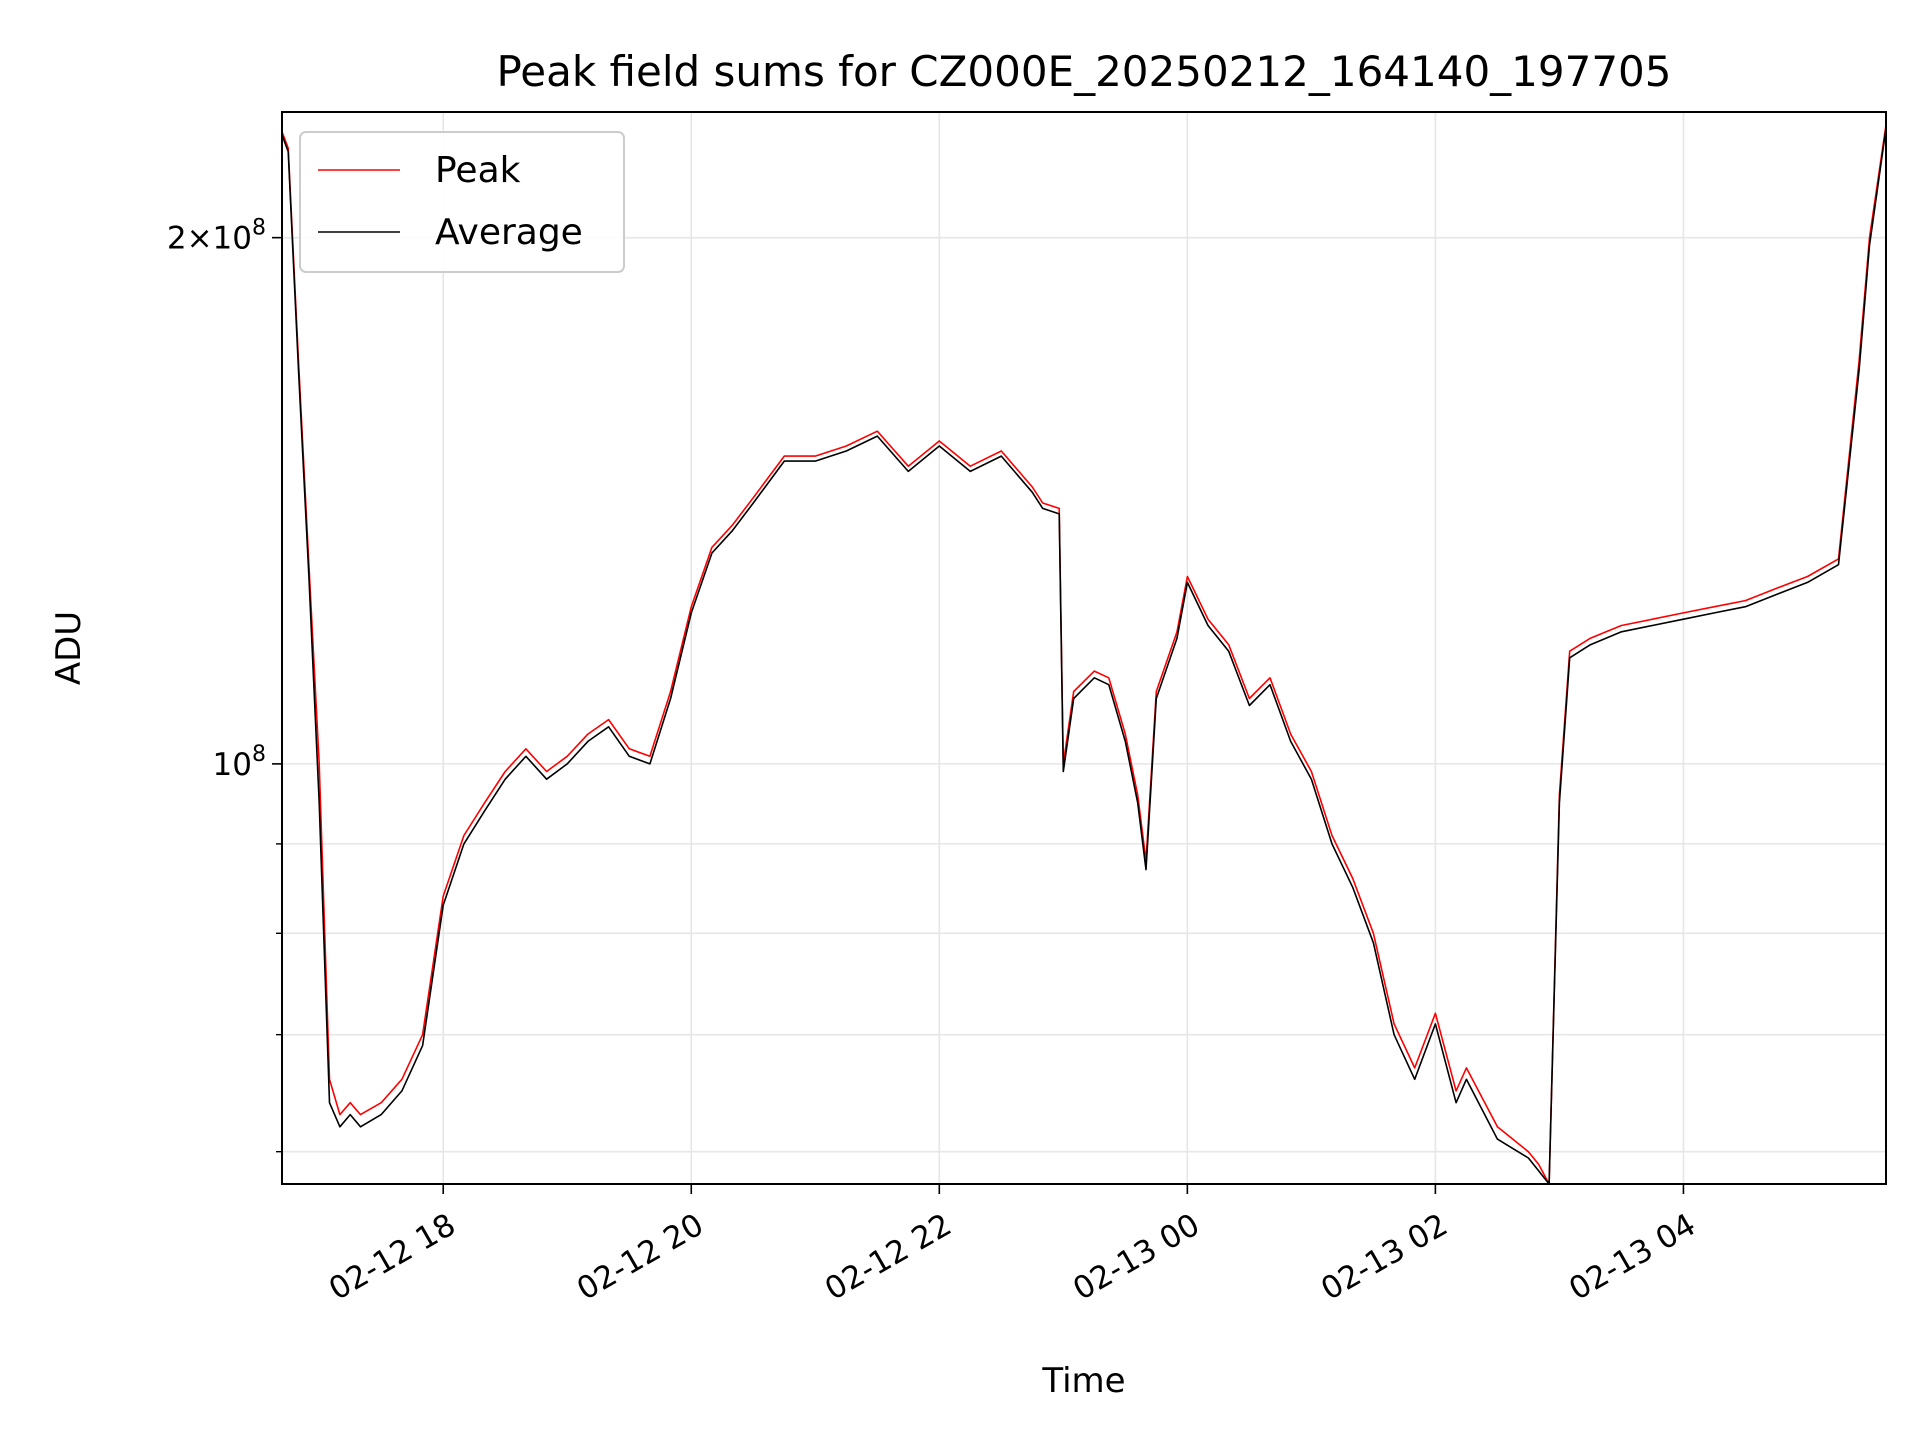 The image size is (1920, 1440). What do you see at coordinates (224, 684) in the screenshot?
I see `y-axis: 108 2×108` at bounding box center [224, 684].